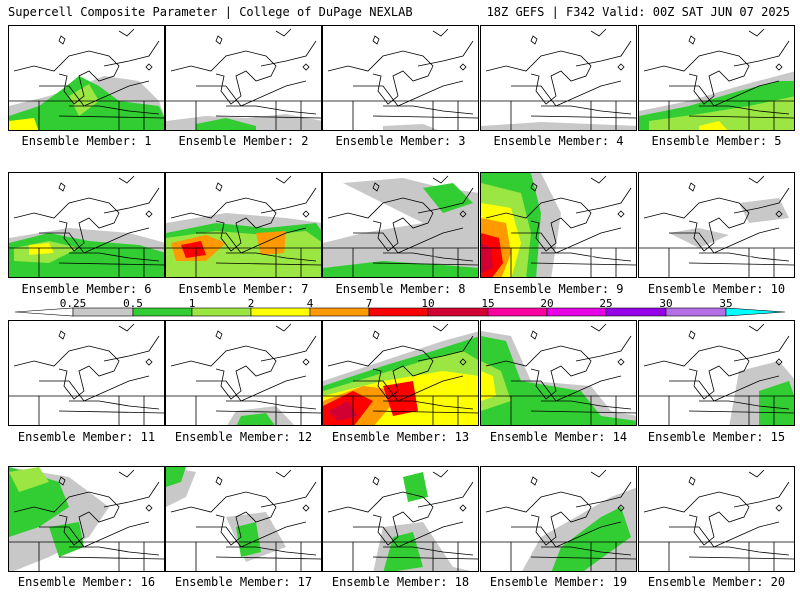 The width and height of the screenshot is (800, 600). Describe the element at coordinates (243, 437) in the screenshot. I see `member-label: Ensemble Member: 12` at that location.